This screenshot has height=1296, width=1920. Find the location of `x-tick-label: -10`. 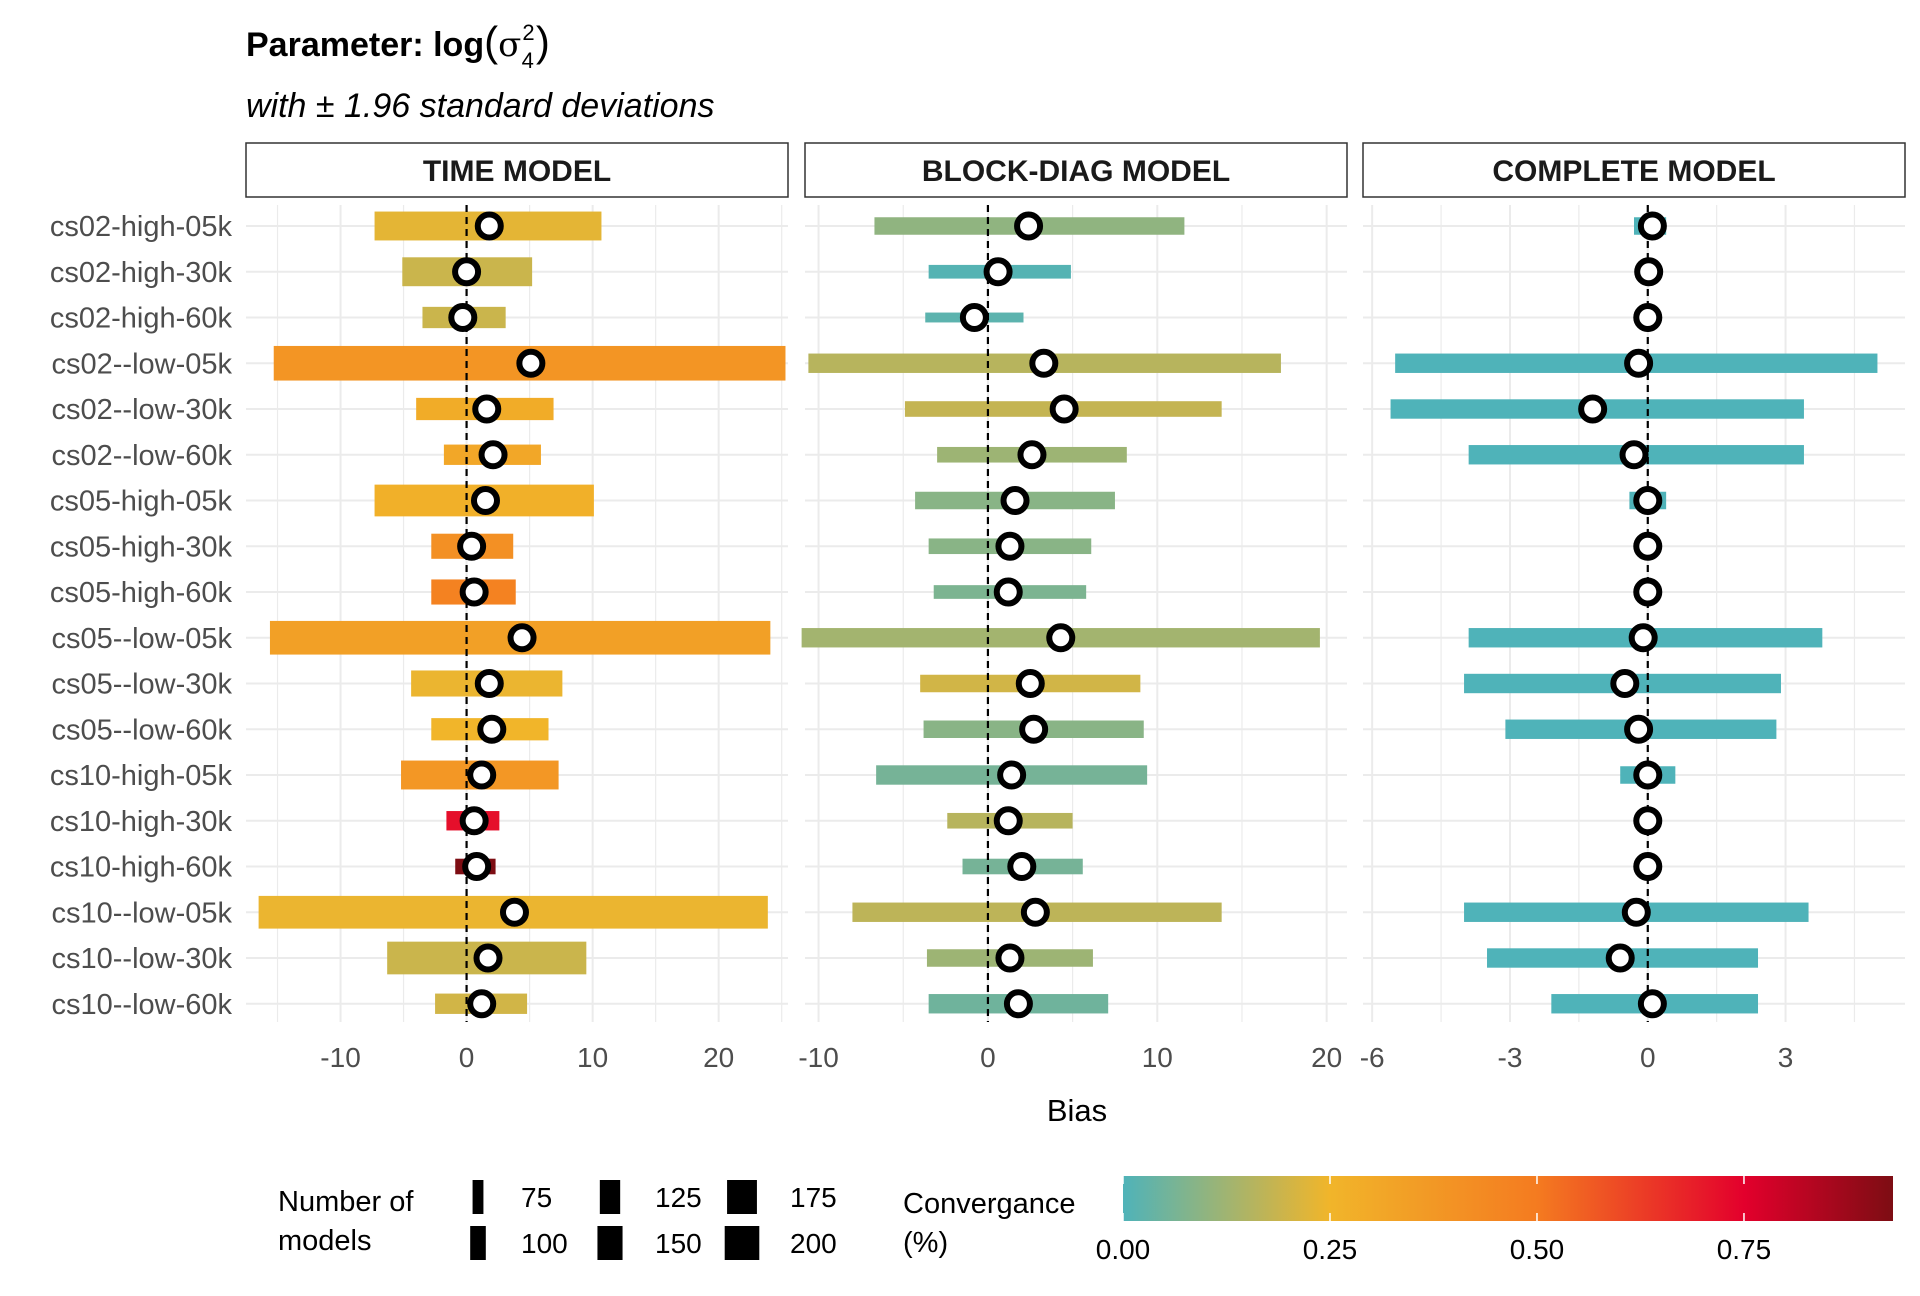

x-tick-label: -10 is located at coordinates (340, 1057).